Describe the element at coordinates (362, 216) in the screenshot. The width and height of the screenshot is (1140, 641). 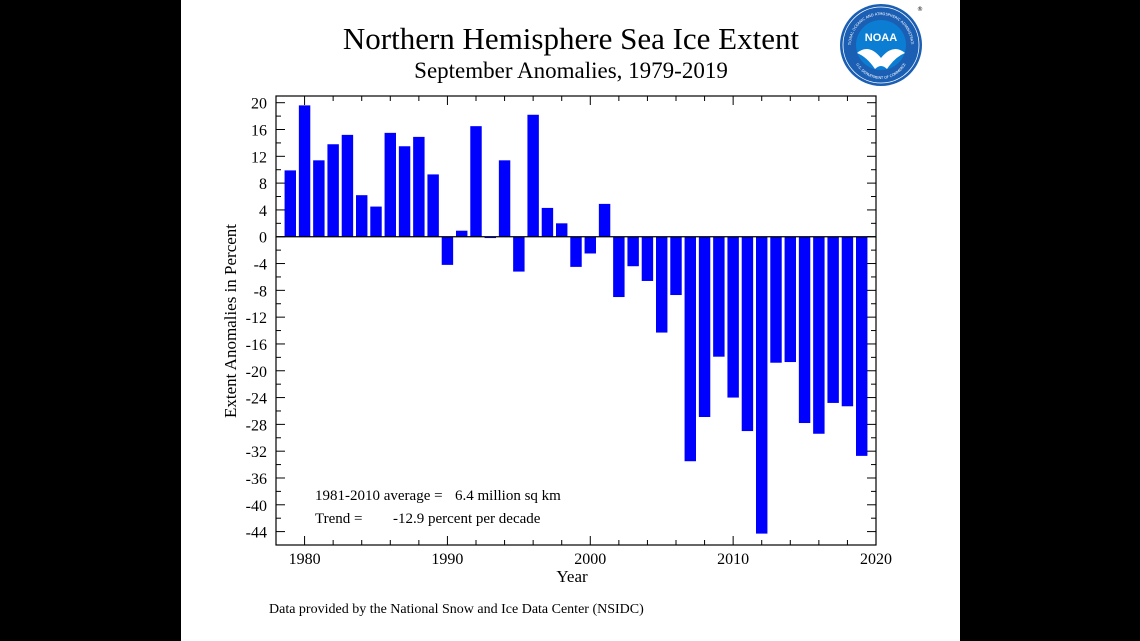
I see `bar-1984` at that location.